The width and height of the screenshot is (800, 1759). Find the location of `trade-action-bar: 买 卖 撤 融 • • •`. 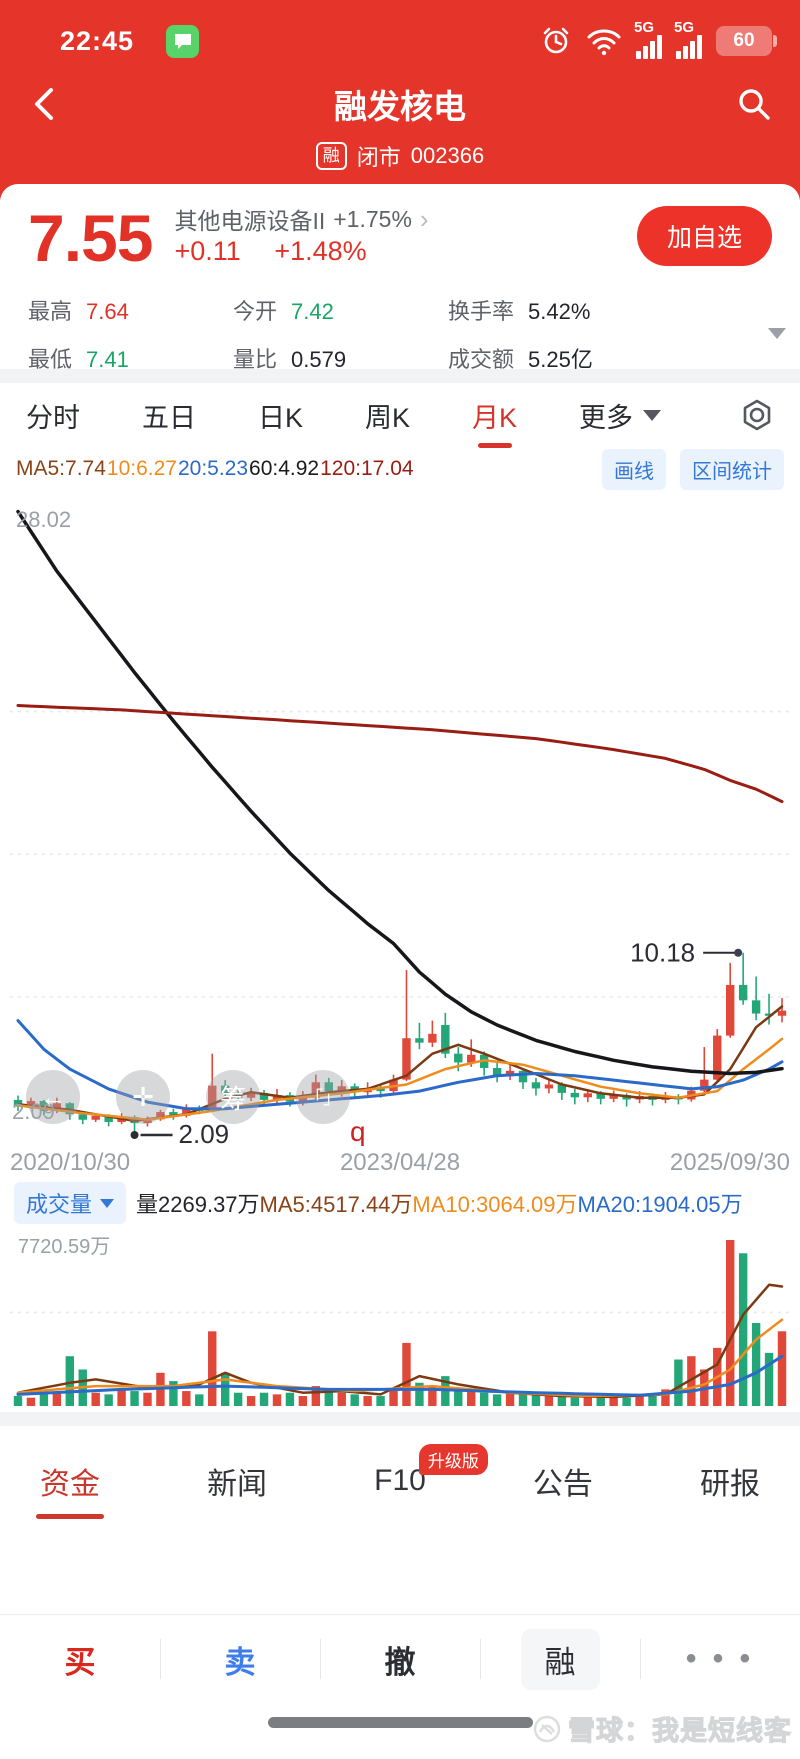

trade-action-bar: 买 卖 撤 融 • • • is located at coordinates (400, 1658).